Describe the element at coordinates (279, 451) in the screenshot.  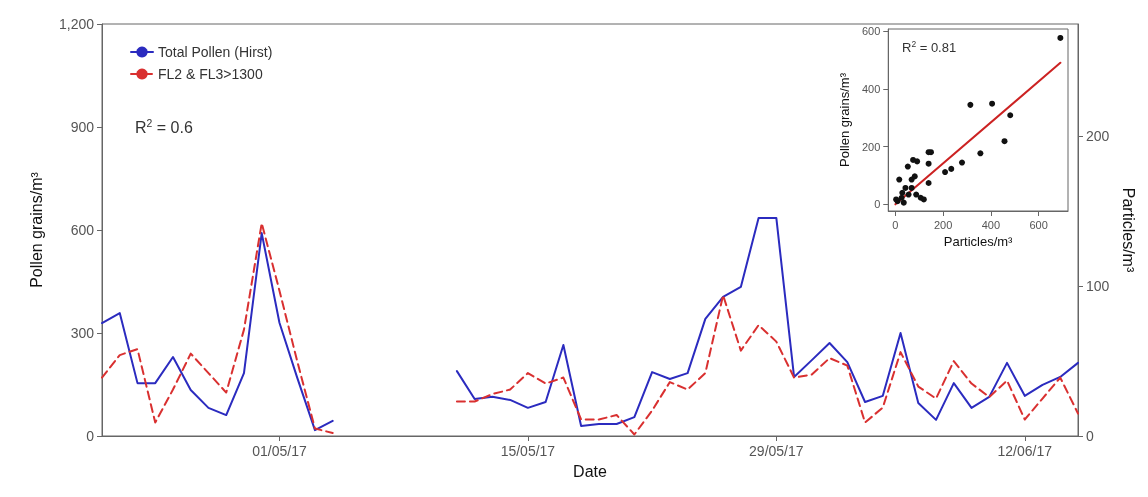
I see `x-tick-label: 01/05/17` at that location.